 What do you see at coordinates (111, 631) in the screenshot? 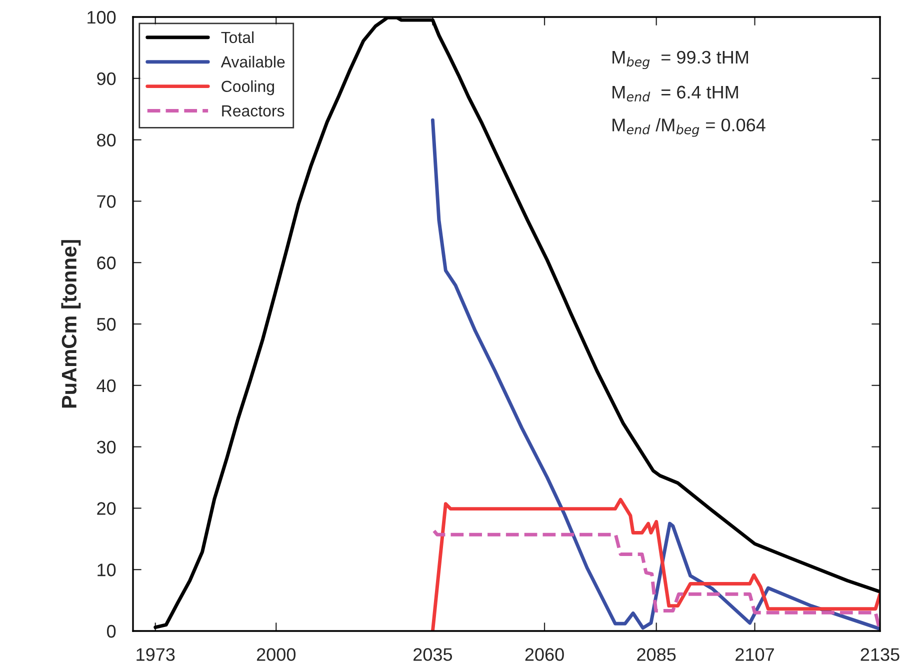
I see `y-tick-label: 0` at bounding box center [111, 631].